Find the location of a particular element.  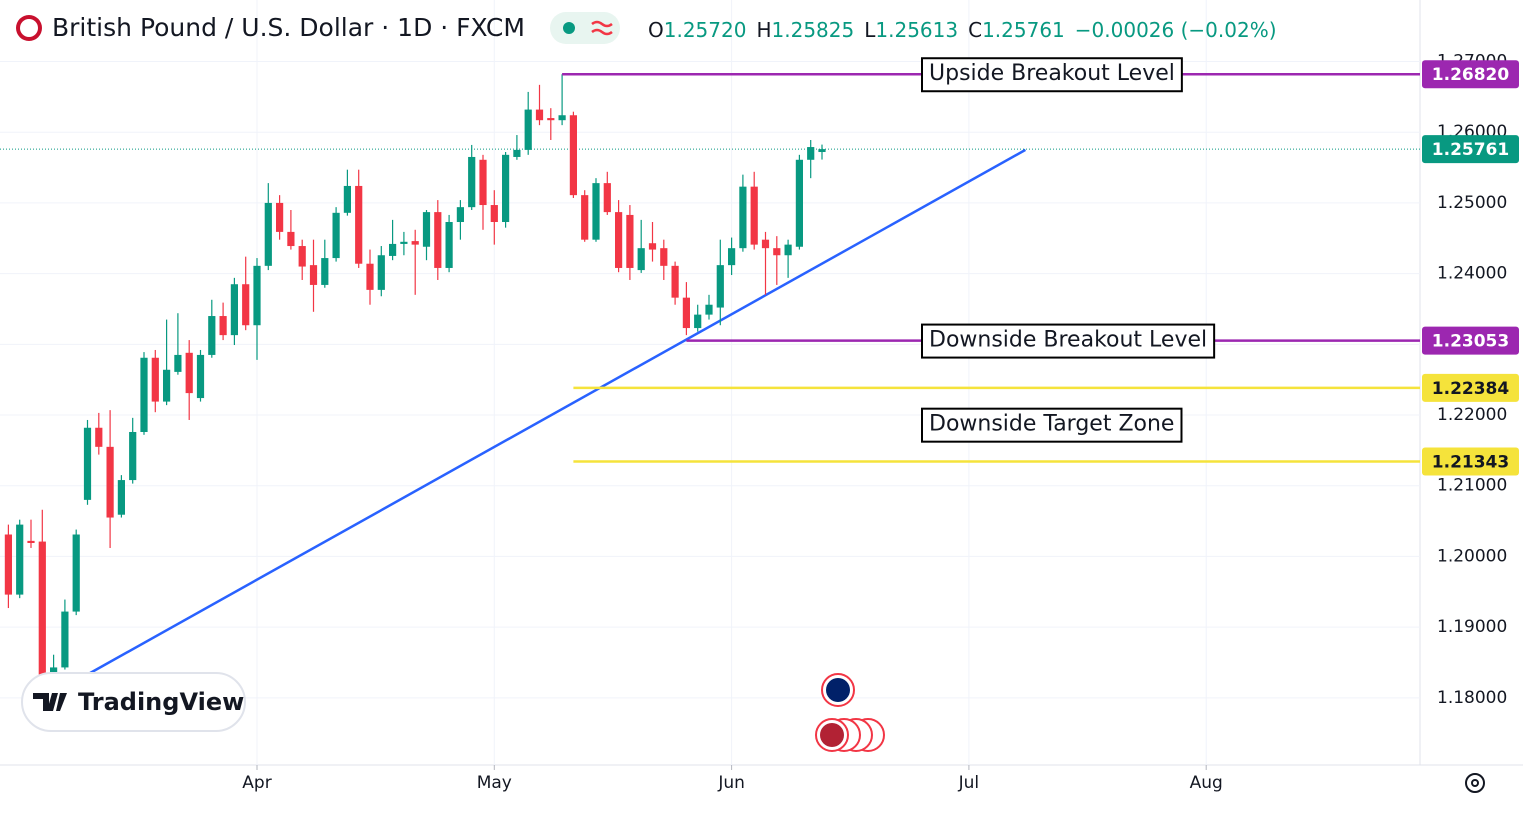

x-tick-label: Jul is located at coordinates (969, 783).